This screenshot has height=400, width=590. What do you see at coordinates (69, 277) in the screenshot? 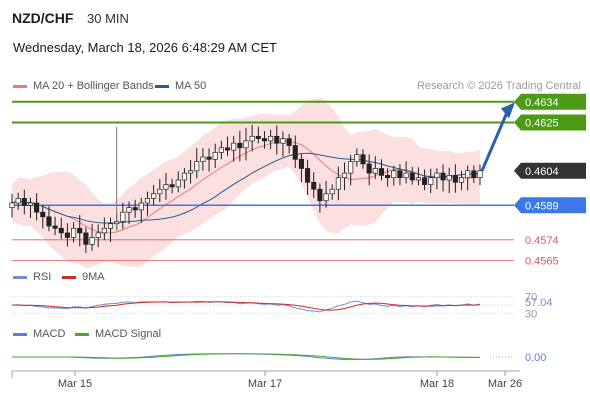
I see `rsi-ma-swatch` at bounding box center [69, 277].